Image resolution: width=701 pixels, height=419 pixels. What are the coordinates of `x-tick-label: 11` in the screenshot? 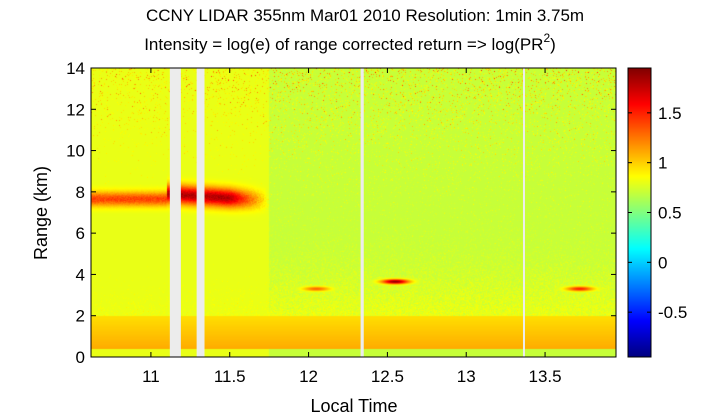 It's located at (151, 376).